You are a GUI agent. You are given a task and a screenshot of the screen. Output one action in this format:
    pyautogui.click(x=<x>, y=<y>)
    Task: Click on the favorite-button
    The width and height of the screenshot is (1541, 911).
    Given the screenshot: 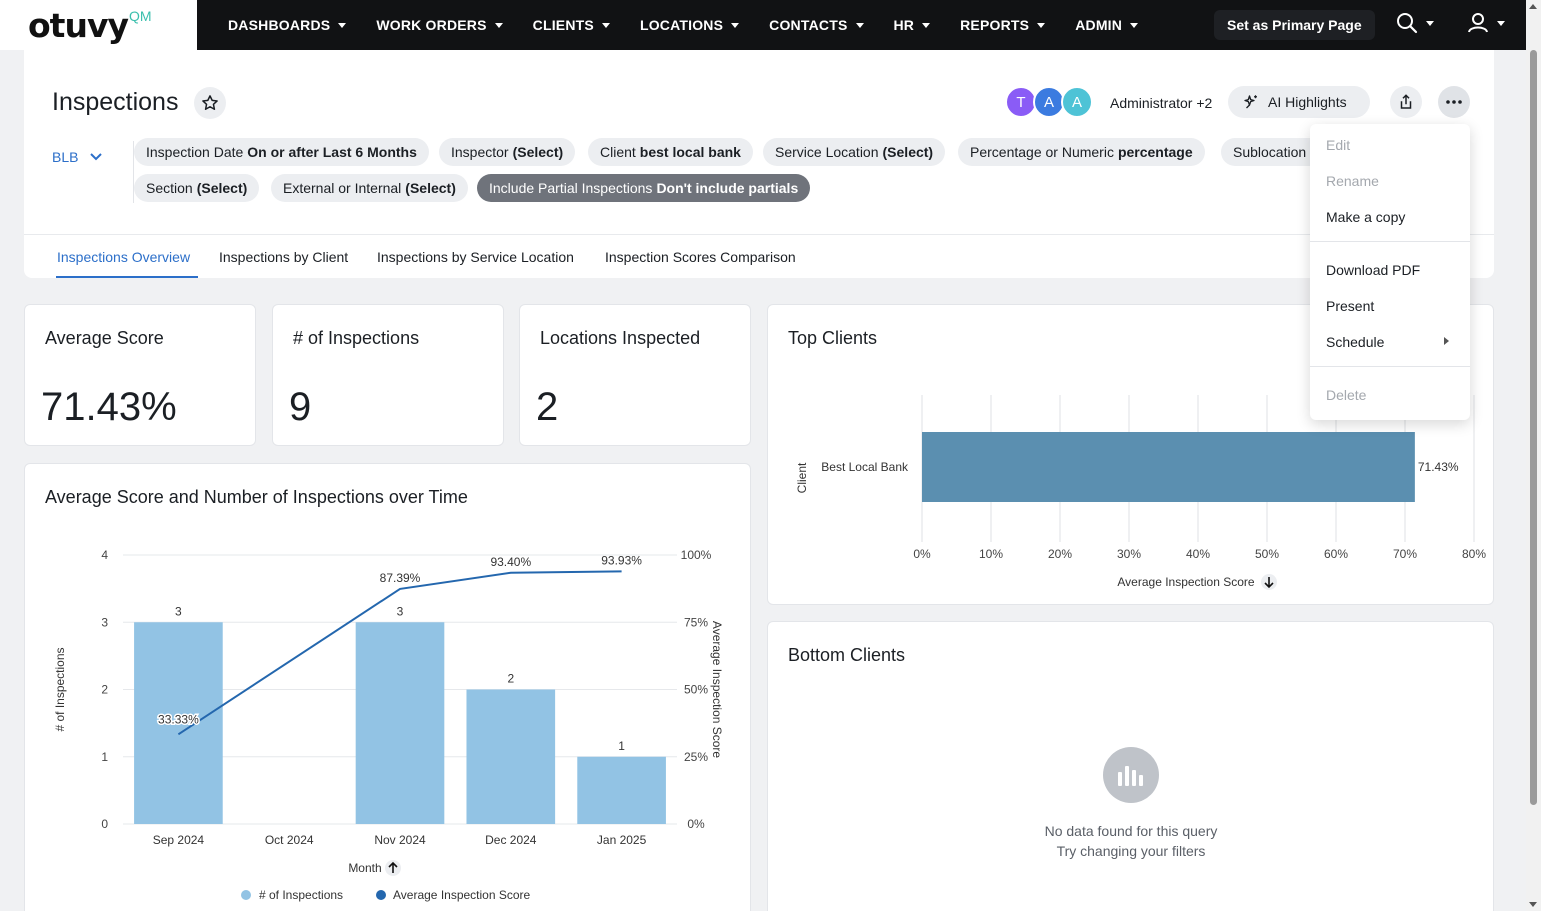 What is the action you would take?
    pyautogui.click(x=210, y=103)
    